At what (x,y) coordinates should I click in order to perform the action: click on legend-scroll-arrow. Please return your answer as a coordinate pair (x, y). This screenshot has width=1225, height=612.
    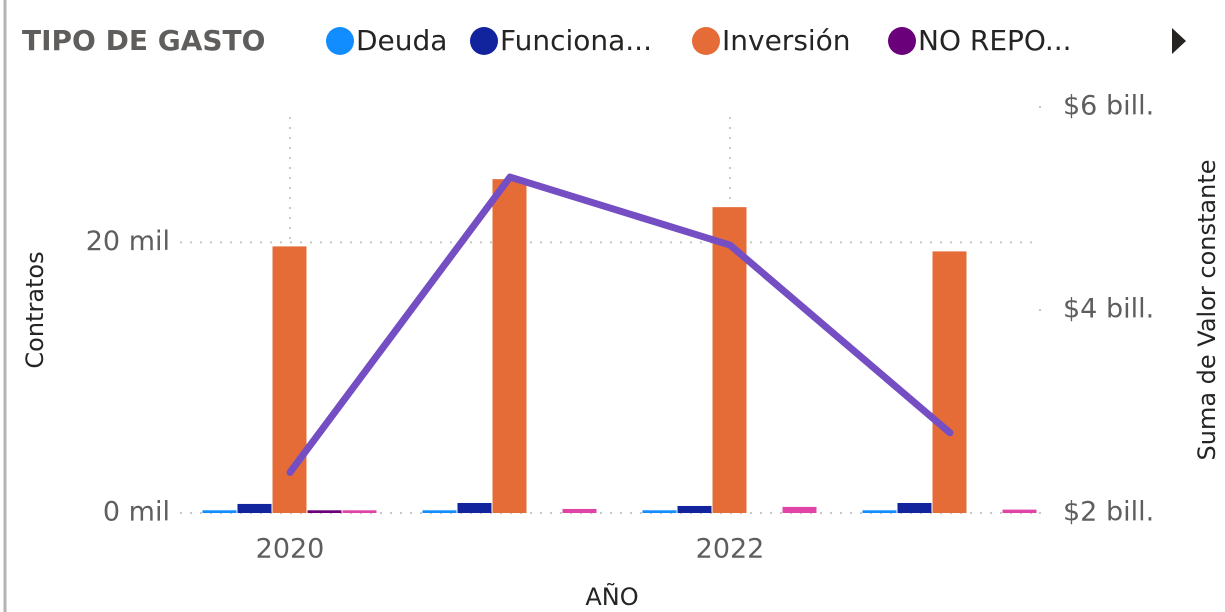
    Looking at the image, I should click on (1179, 41).